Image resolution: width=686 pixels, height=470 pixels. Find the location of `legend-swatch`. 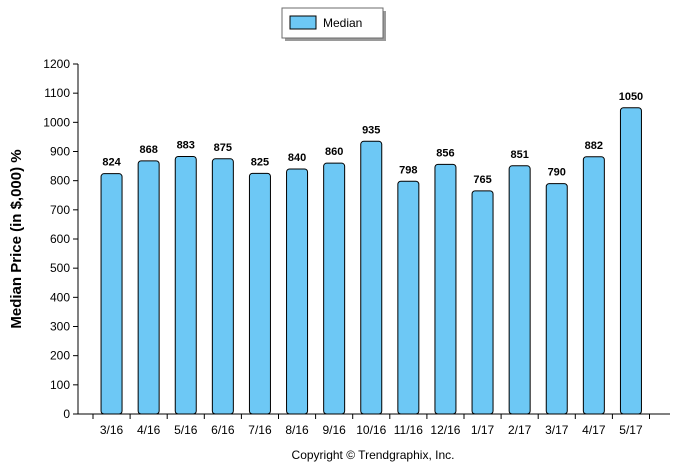

legend-swatch is located at coordinates (303, 22).